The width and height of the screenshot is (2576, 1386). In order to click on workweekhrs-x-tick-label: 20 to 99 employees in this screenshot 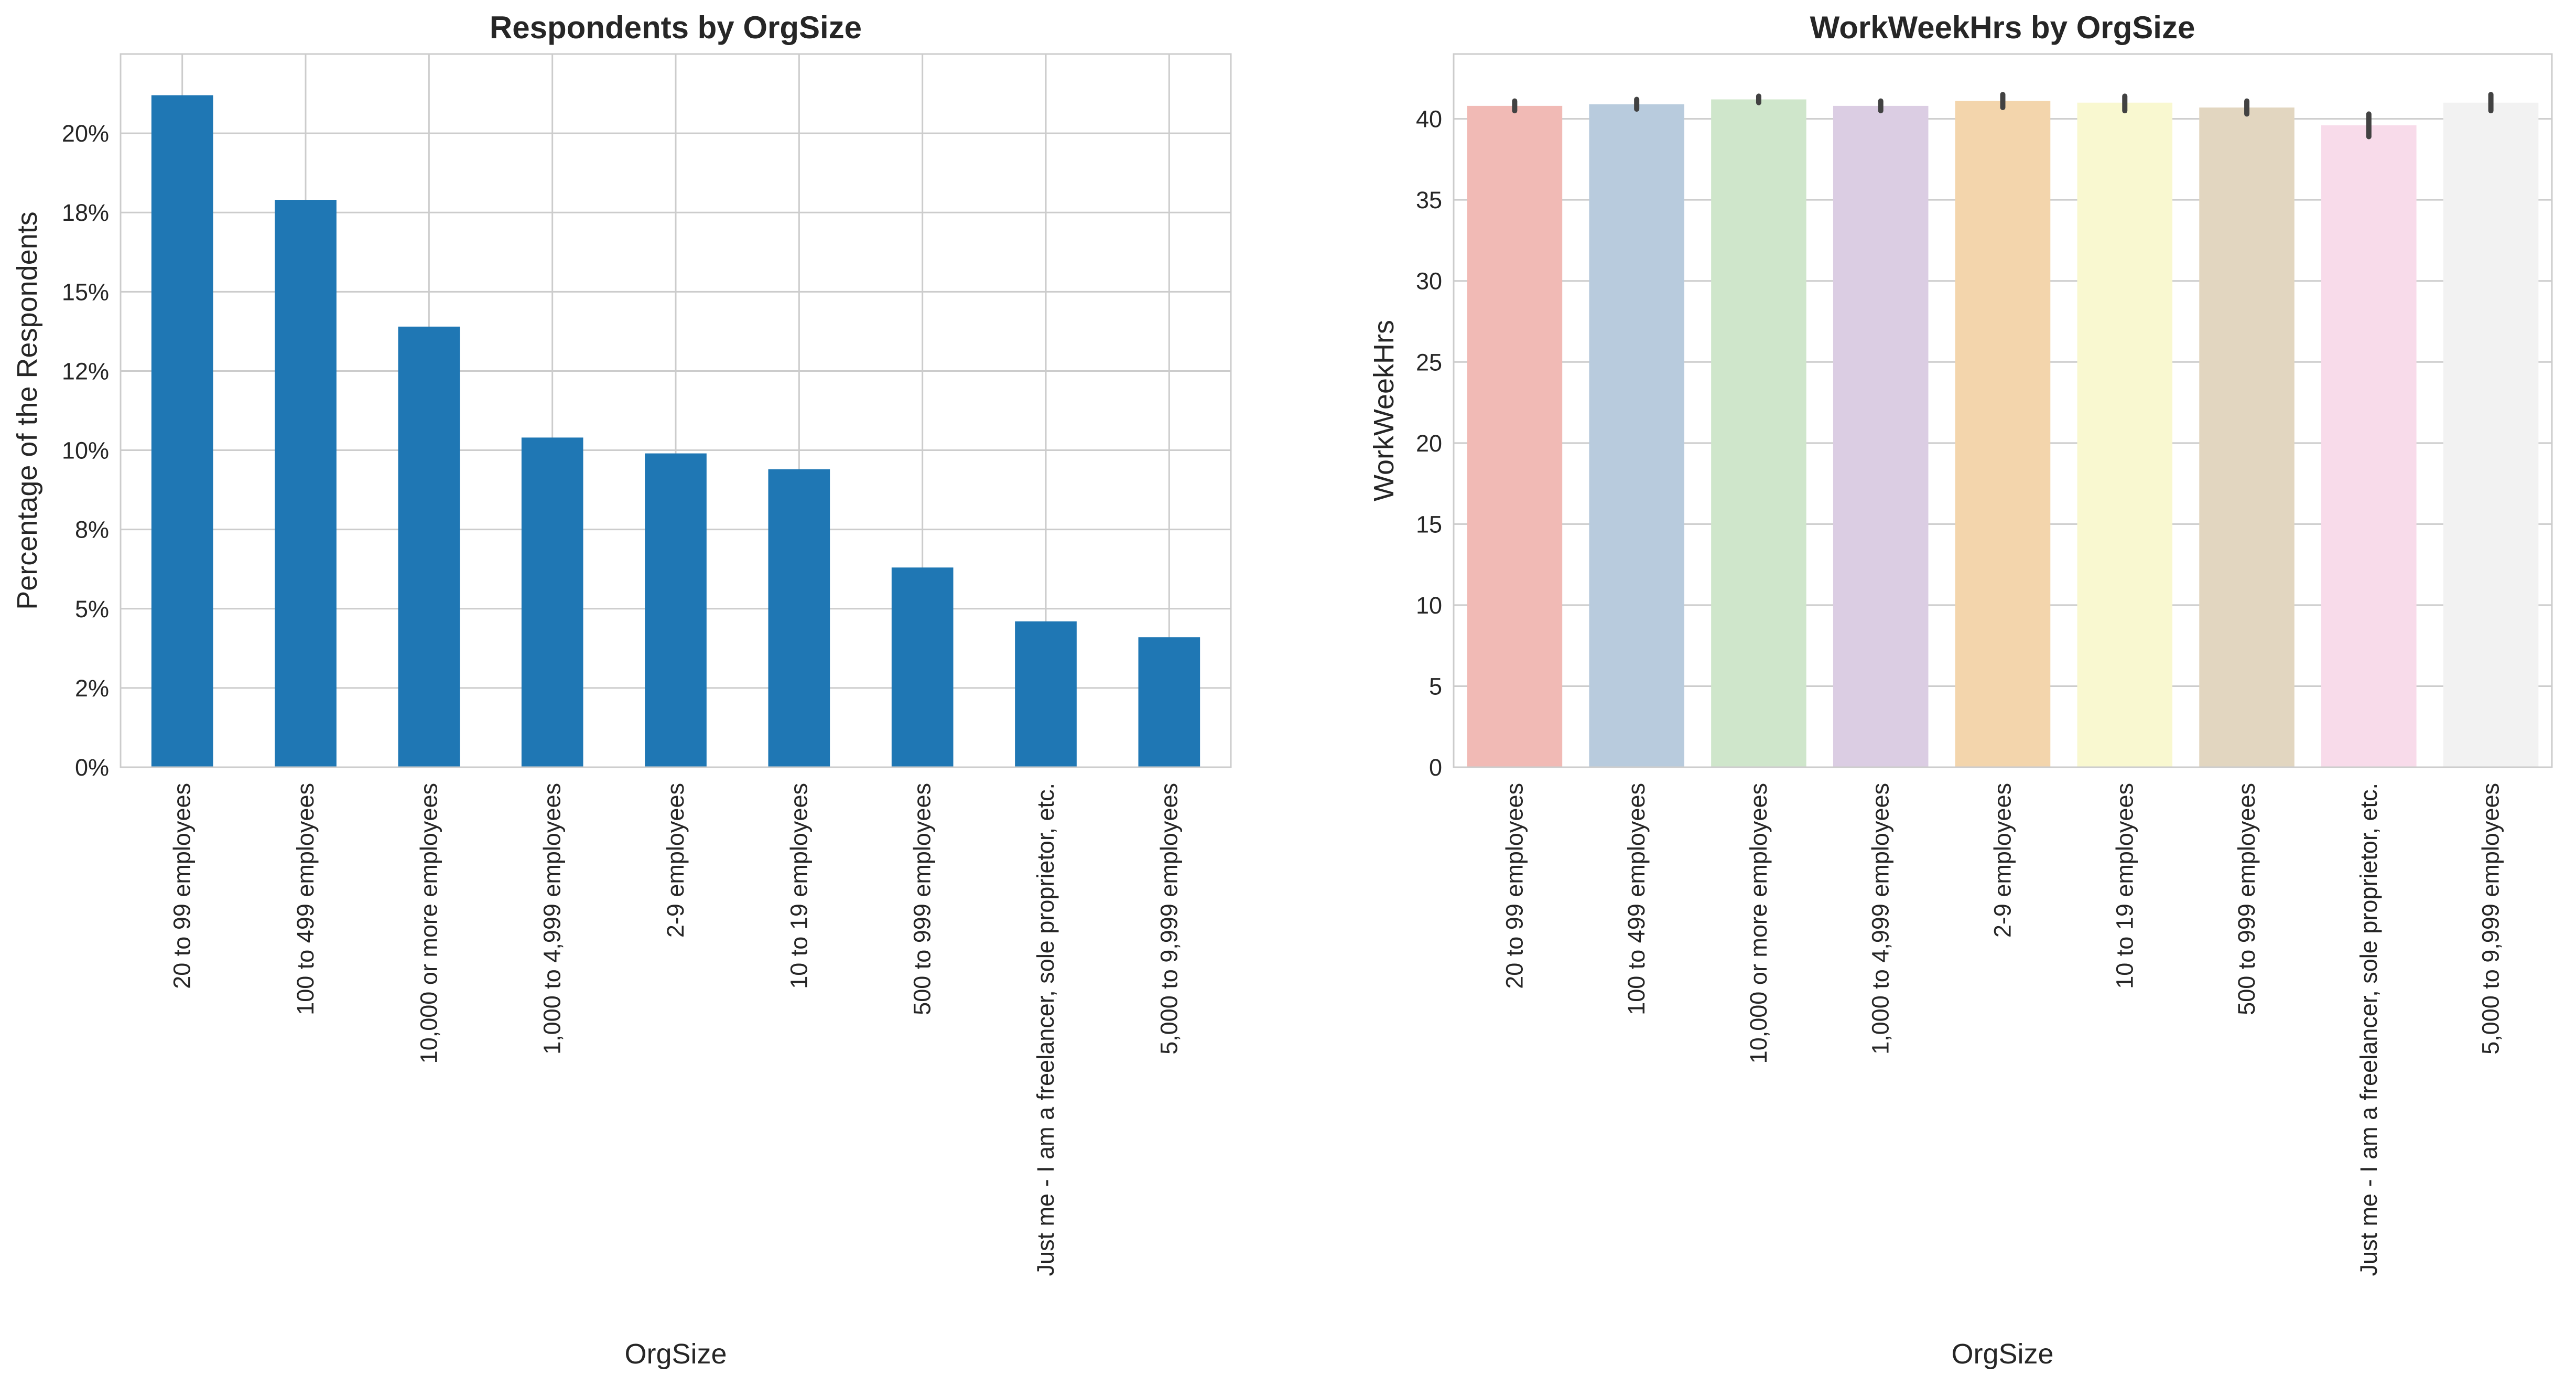, I will do `click(1514, 886)`.